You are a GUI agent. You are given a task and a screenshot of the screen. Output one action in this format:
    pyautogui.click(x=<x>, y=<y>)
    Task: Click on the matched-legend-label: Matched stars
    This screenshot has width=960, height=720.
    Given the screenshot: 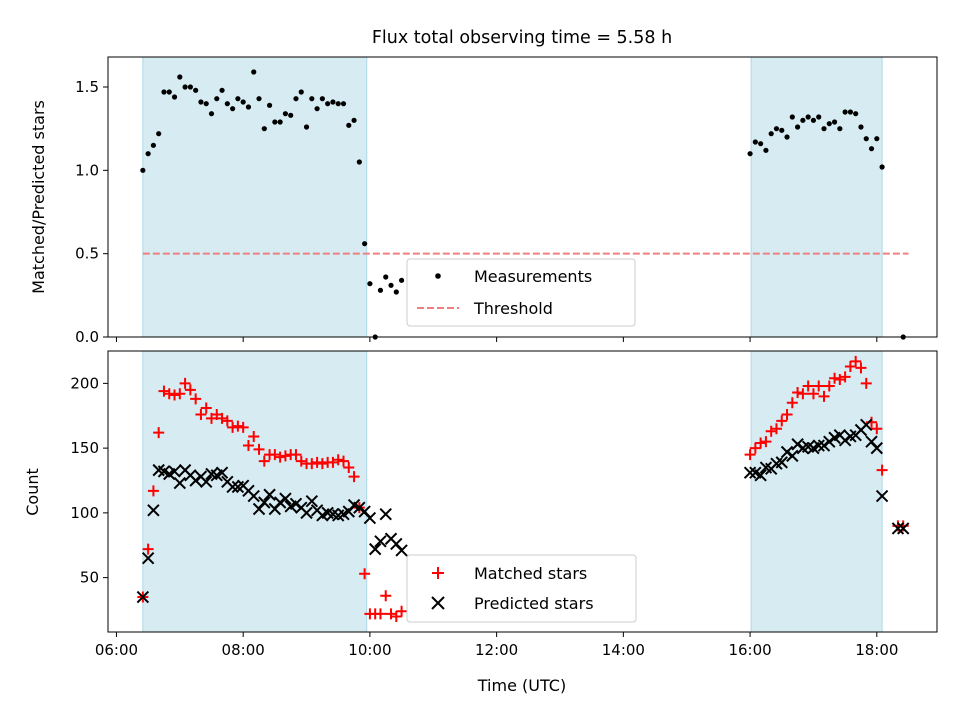 What is the action you would take?
    pyautogui.click(x=530, y=573)
    